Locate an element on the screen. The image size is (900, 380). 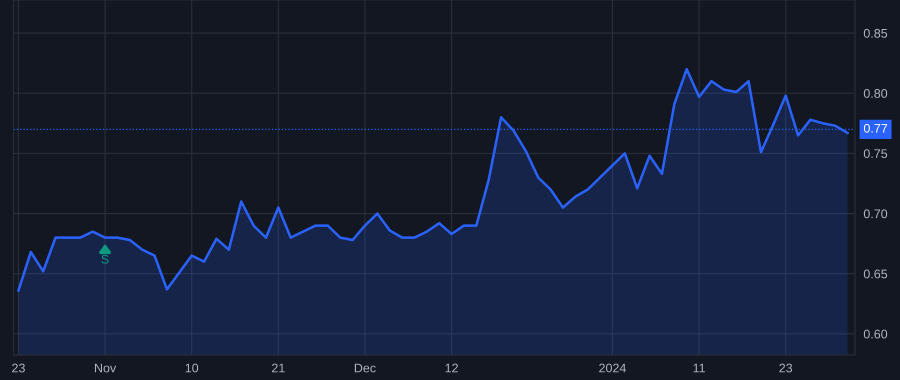
y-tick-label: 0.65 is located at coordinates (876, 274).